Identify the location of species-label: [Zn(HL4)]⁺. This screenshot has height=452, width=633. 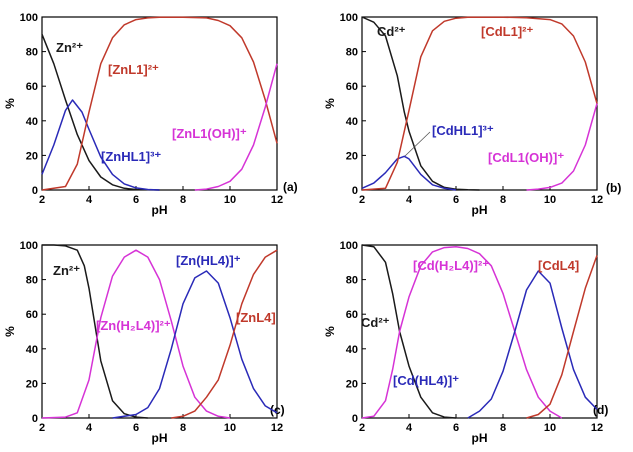
(208, 260).